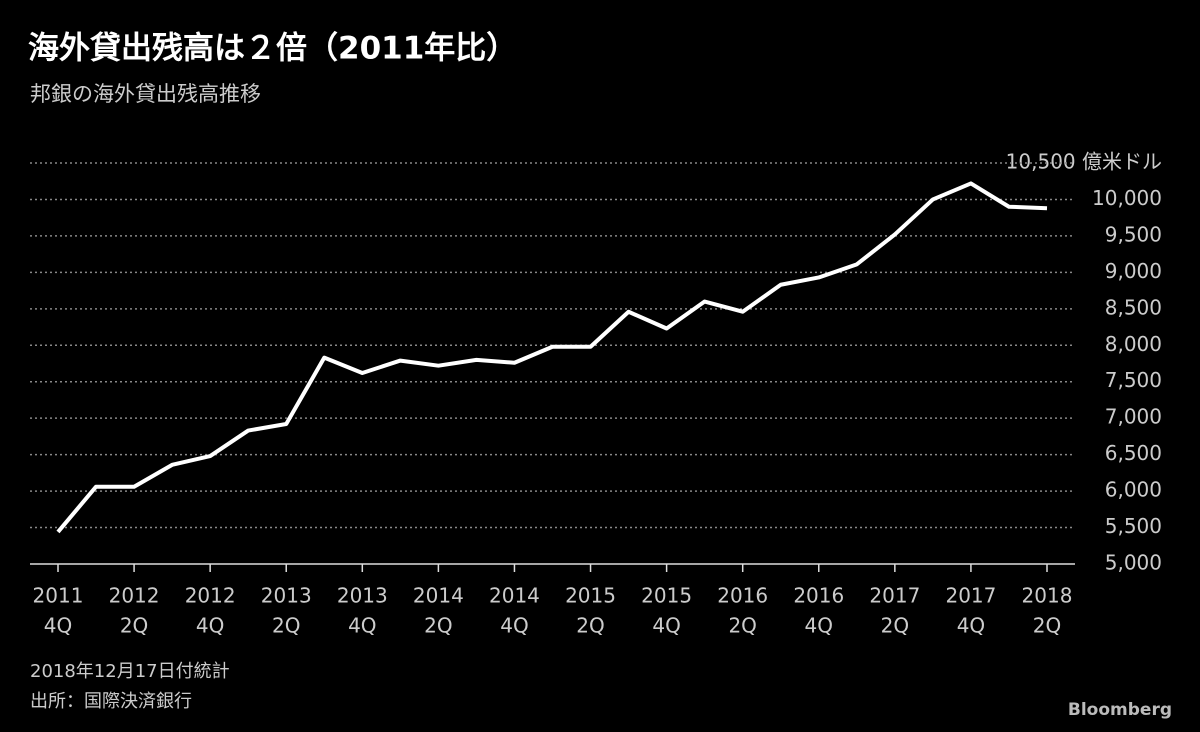 This screenshot has height=732, width=1200. What do you see at coordinates (272, 49) in the screenshot?
I see `chart-title: 海外貸出残高は２倍（2011年比）` at bounding box center [272, 49].